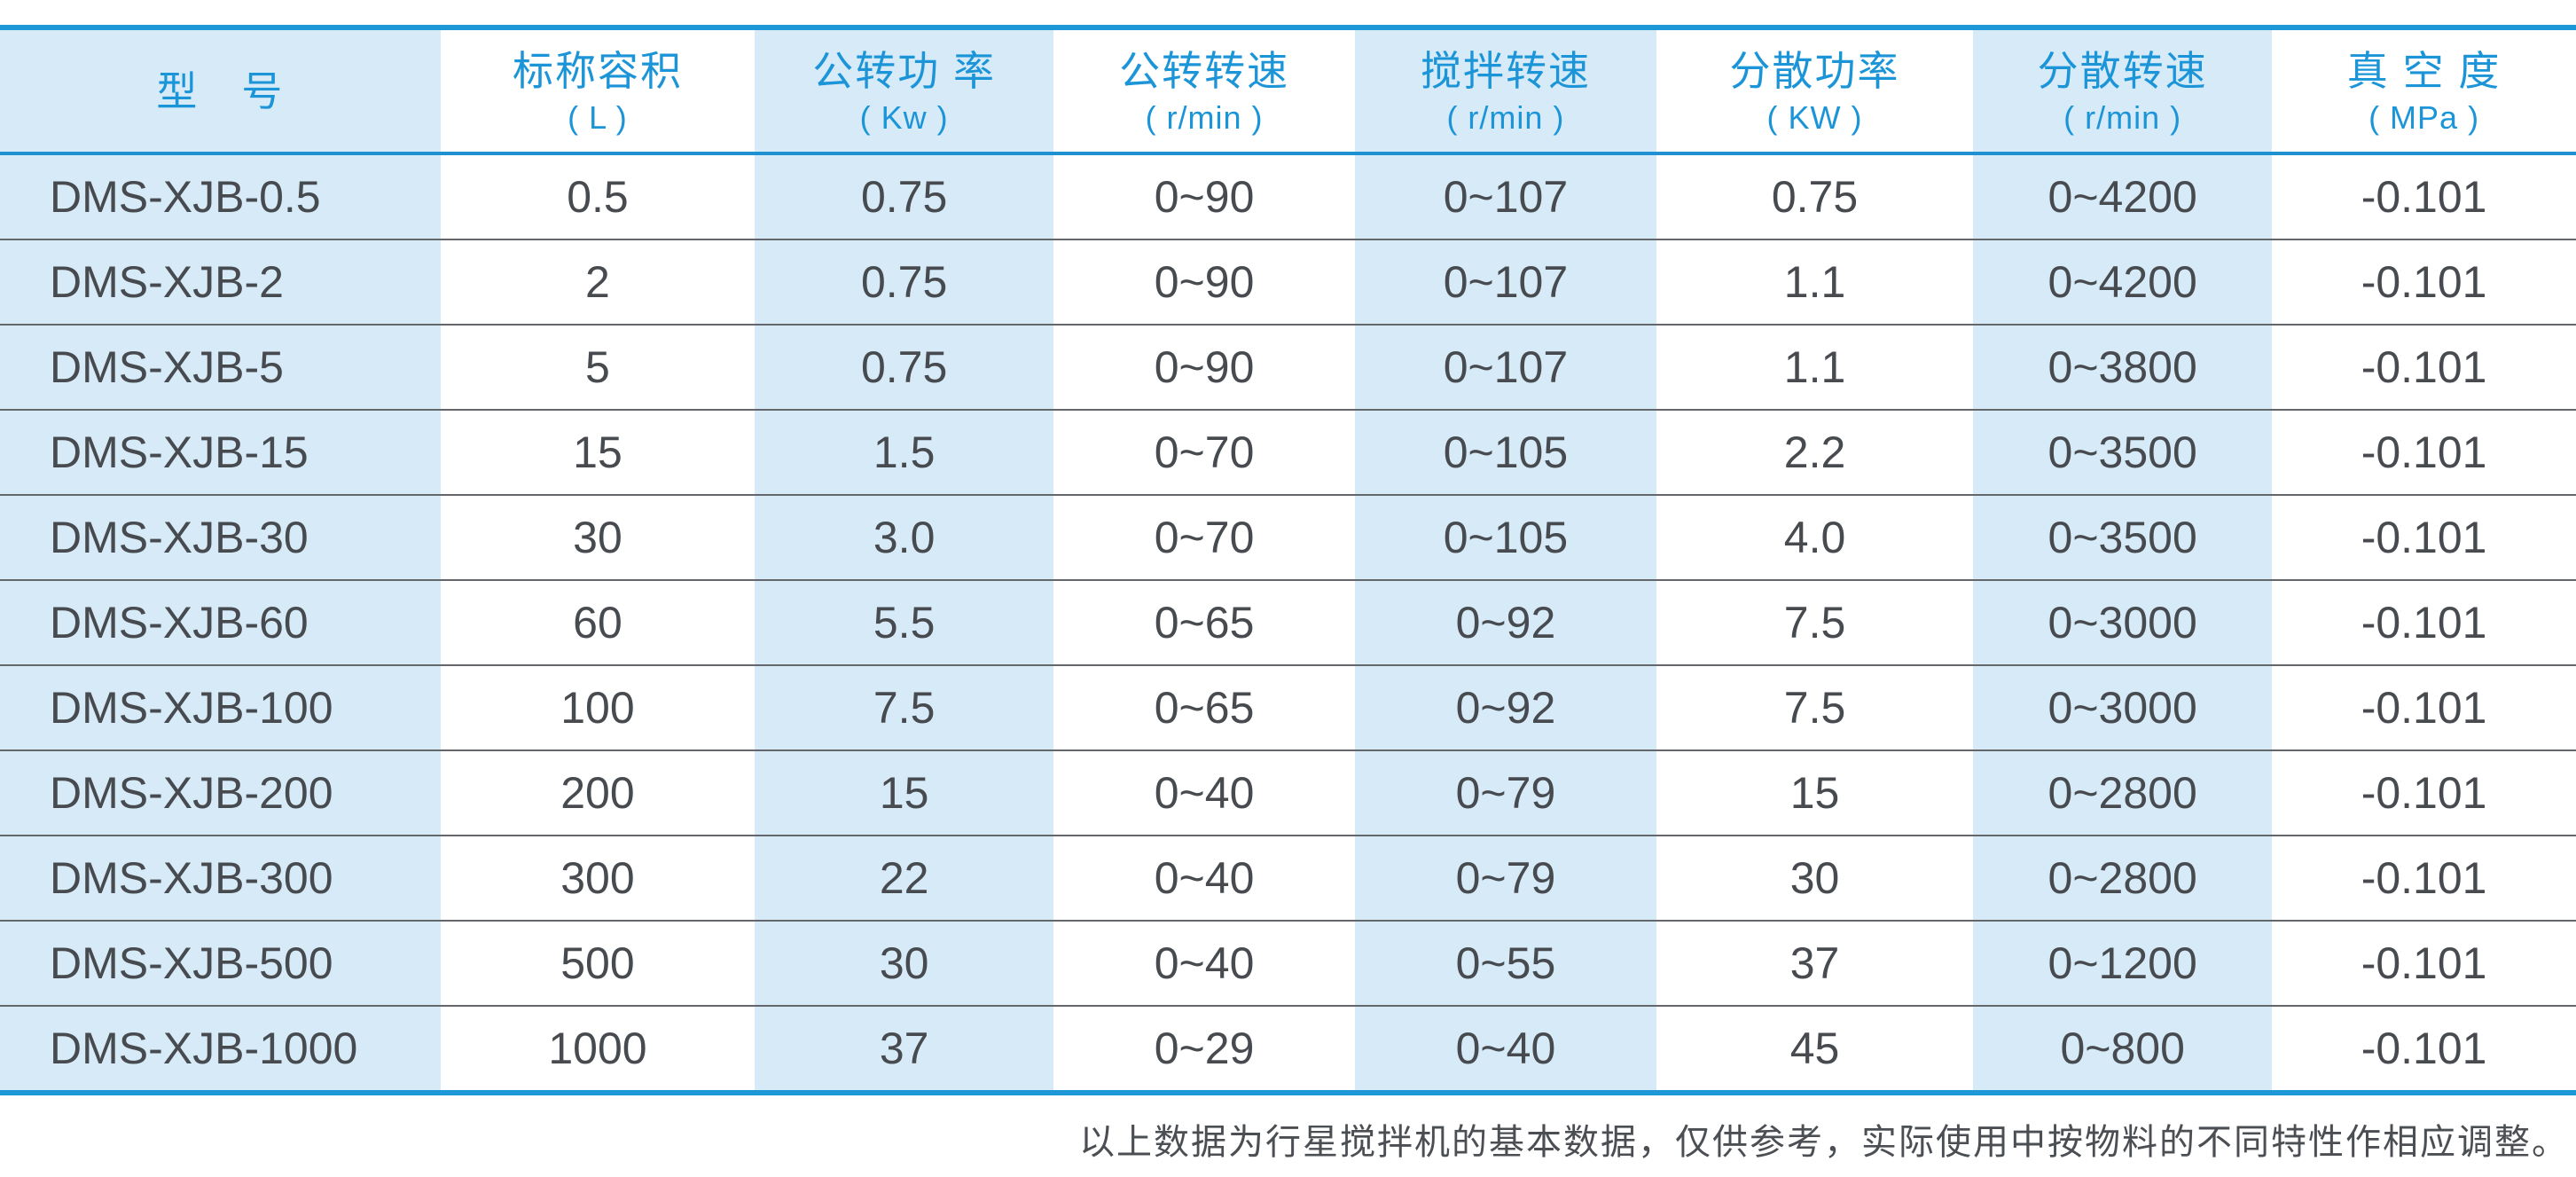 The width and height of the screenshot is (2576, 1177). Describe the element at coordinates (2122, 70) in the screenshot. I see `column-label: 分散转速` at that location.